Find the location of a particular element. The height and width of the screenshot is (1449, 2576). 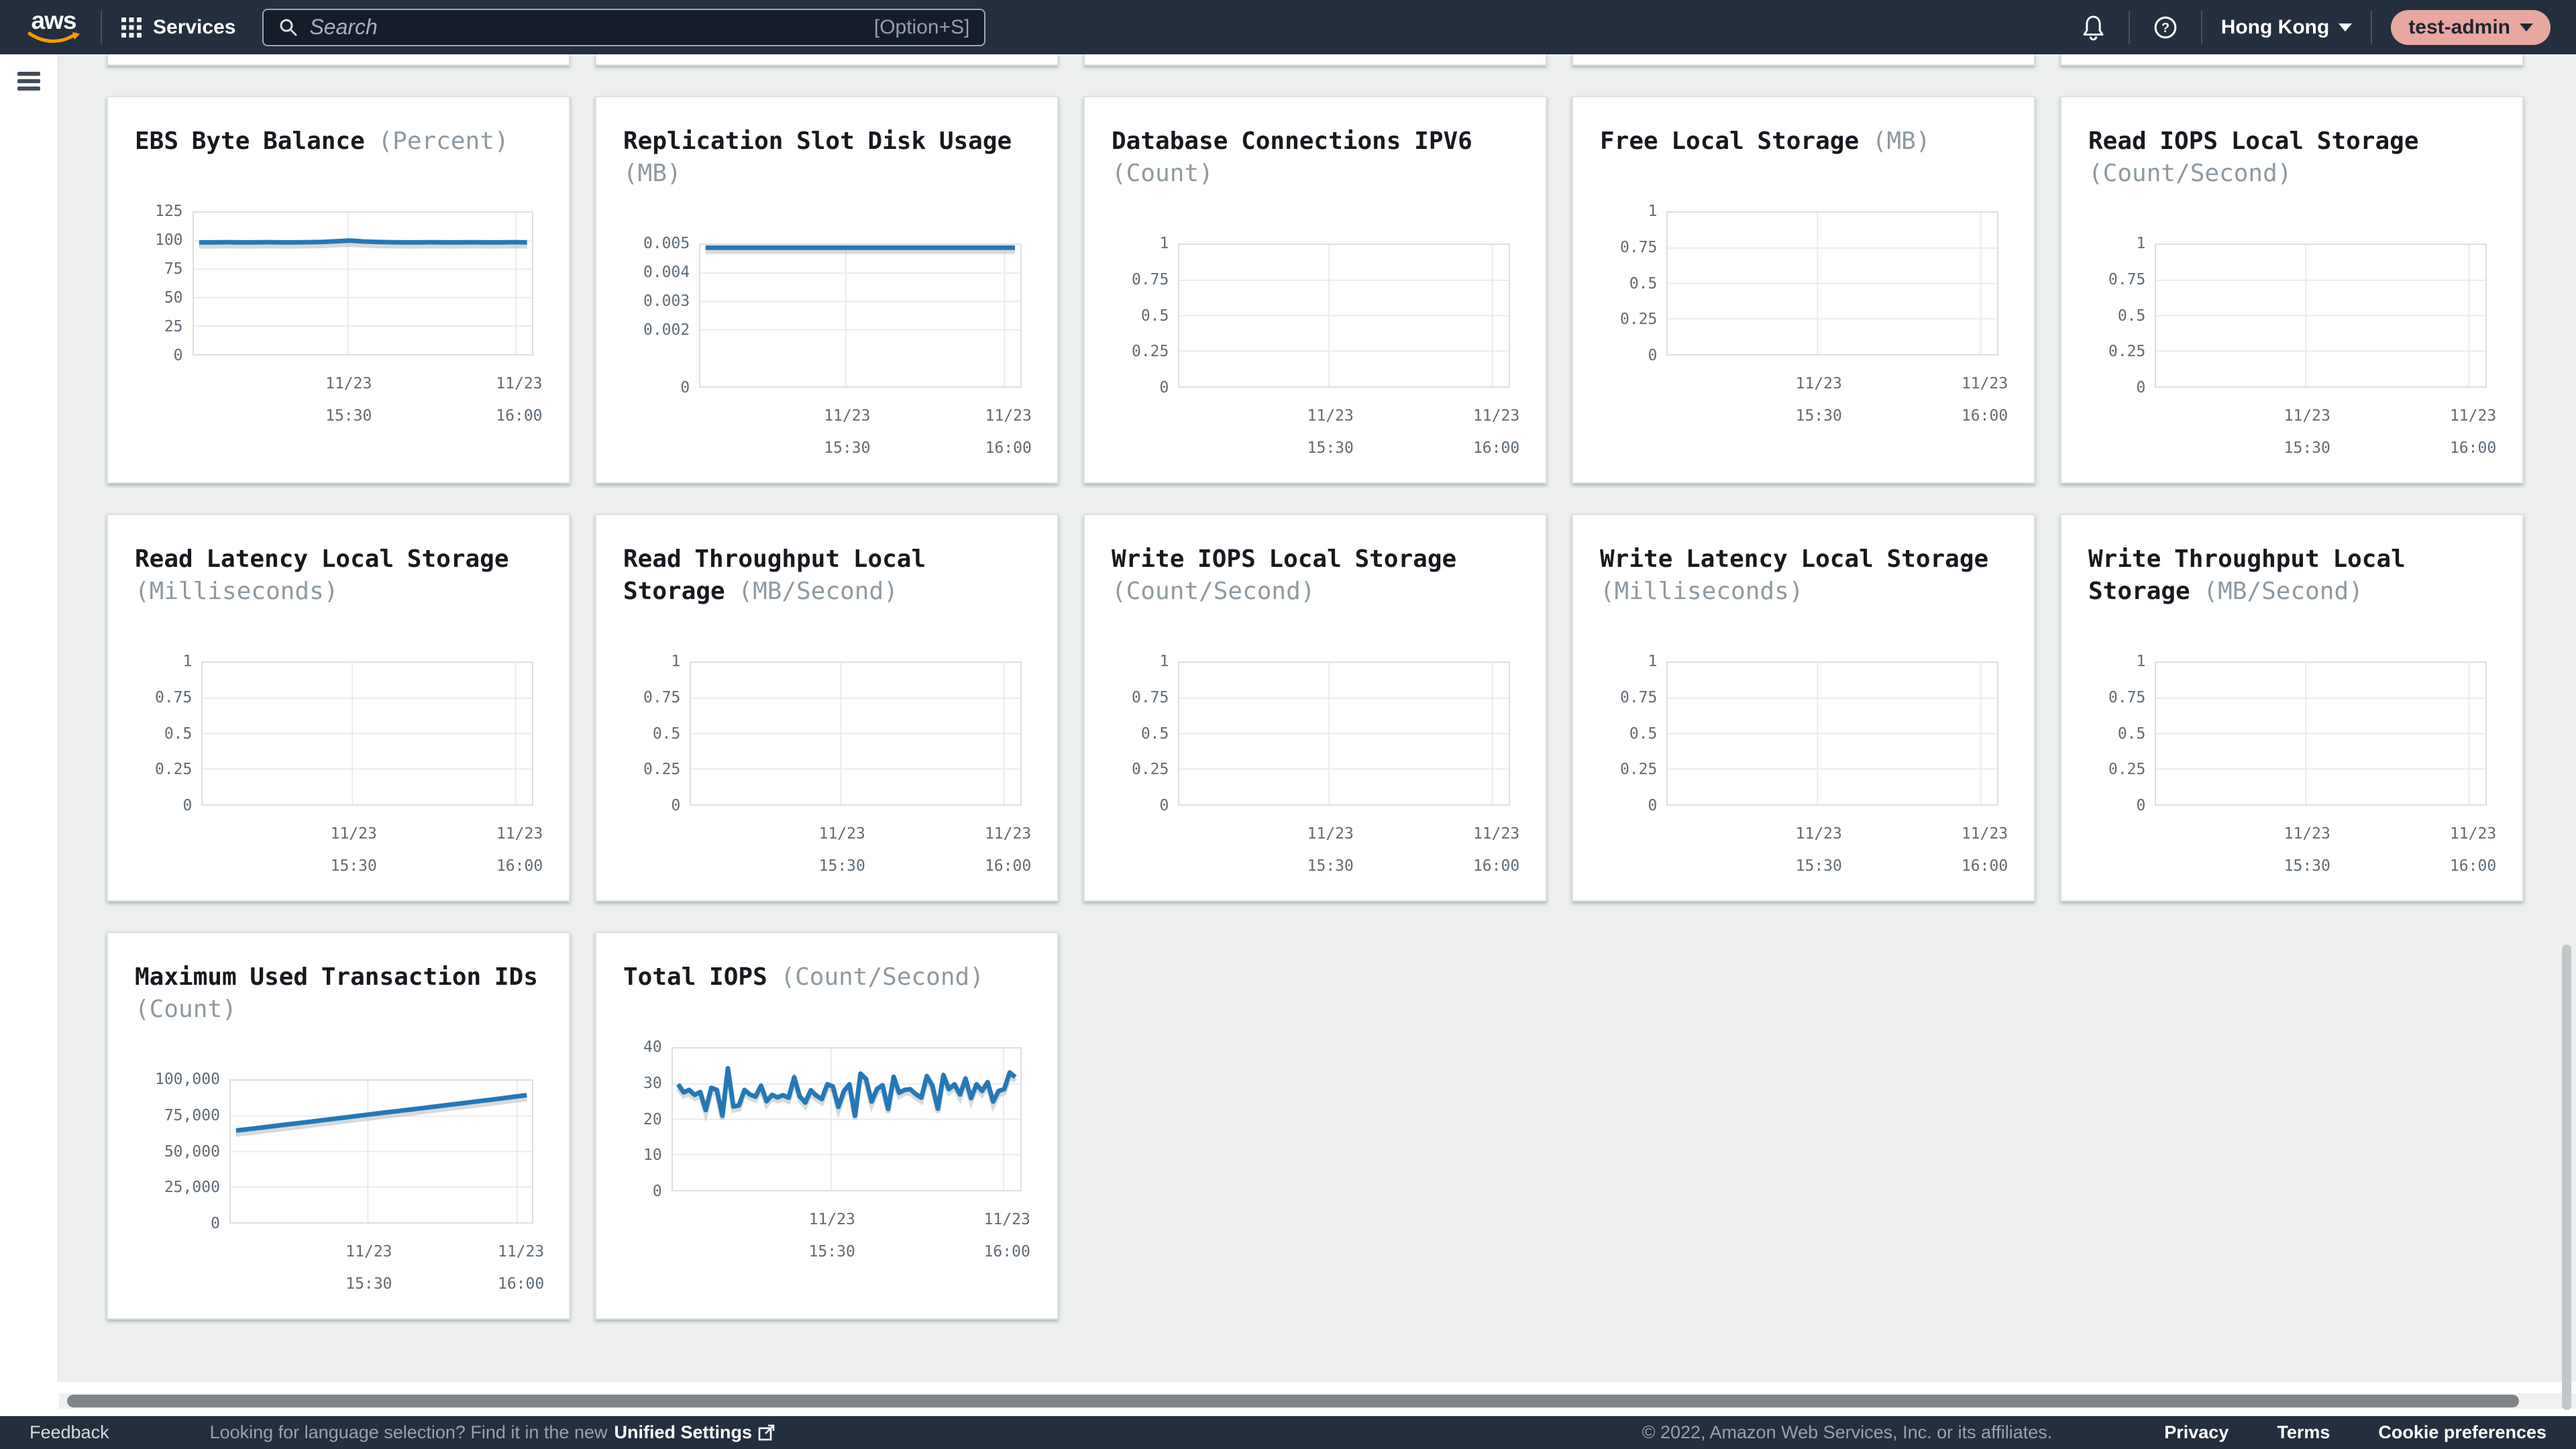

services-menu-button: Services is located at coordinates (178, 27).